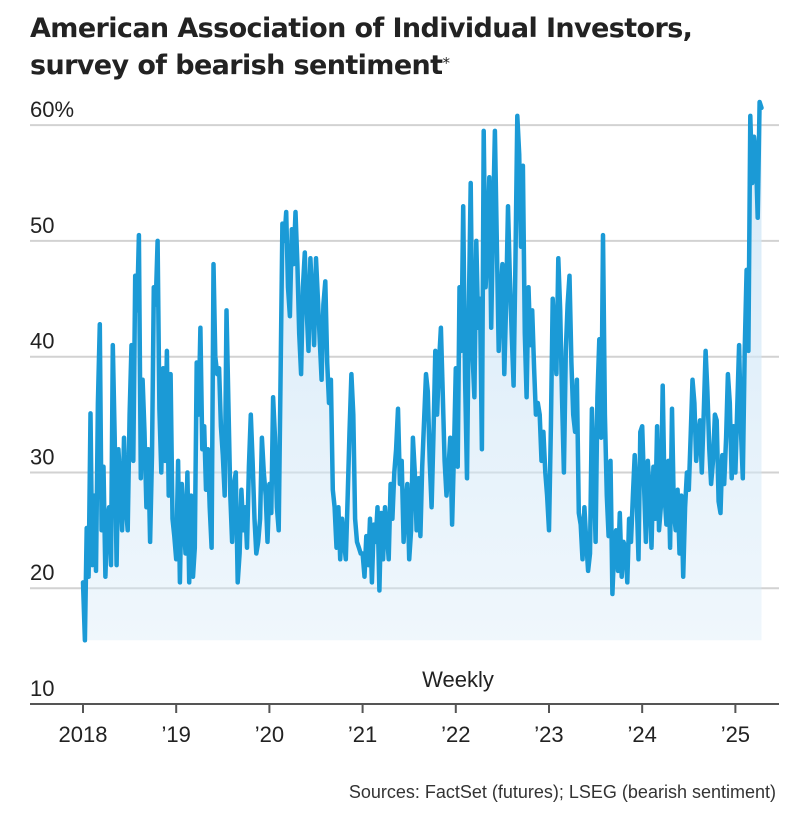 The width and height of the screenshot is (787, 821). I want to click on y-tick-label: 60%, so click(52, 109).